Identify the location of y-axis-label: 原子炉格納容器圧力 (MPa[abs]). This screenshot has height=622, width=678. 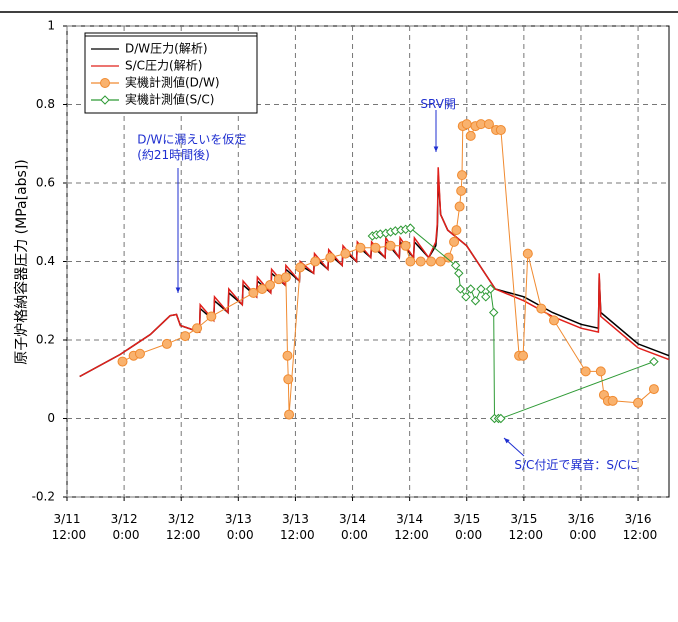
(21, 262).